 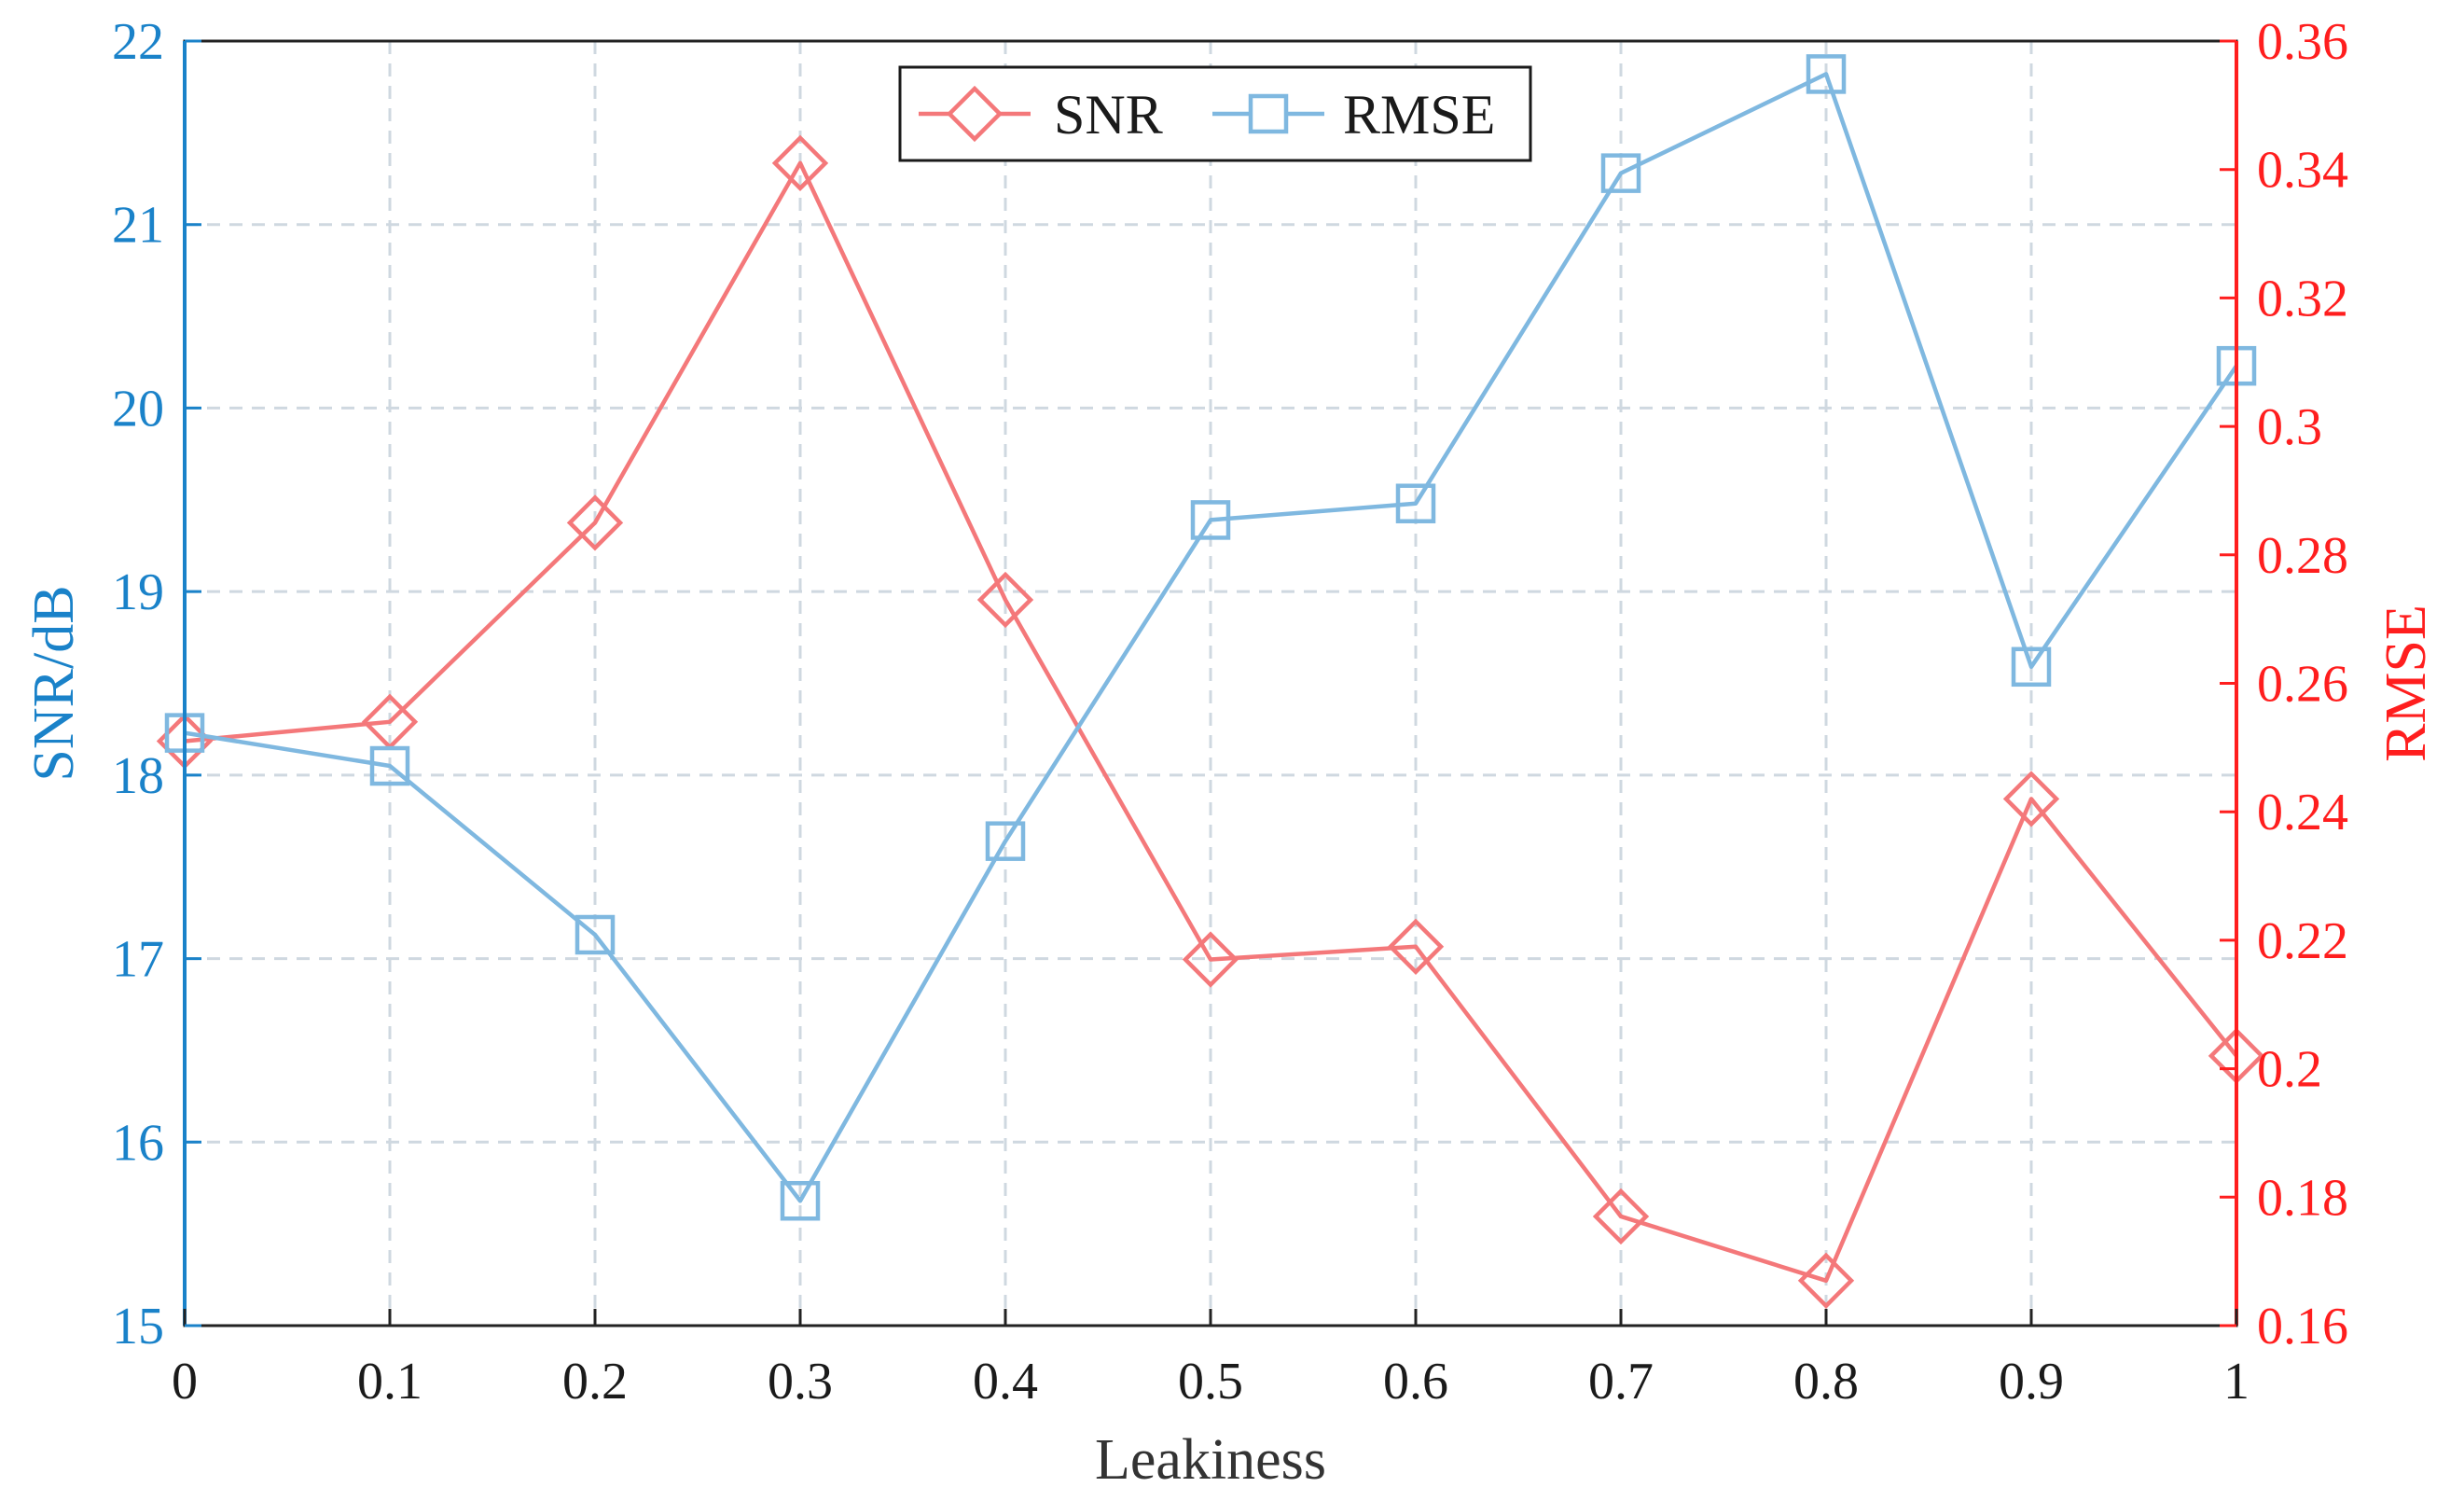 What do you see at coordinates (54, 683) in the screenshot?
I see `y-left-axis-title: SNR/dB` at bounding box center [54, 683].